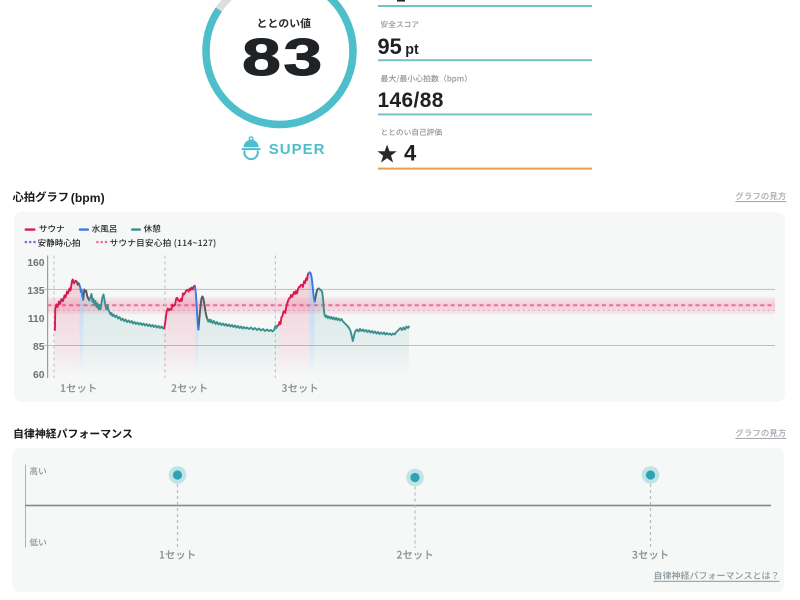 The image size is (800, 600). What do you see at coordinates (283, 57) in the screenshot?
I see `svg-text: 83` at bounding box center [283, 57].